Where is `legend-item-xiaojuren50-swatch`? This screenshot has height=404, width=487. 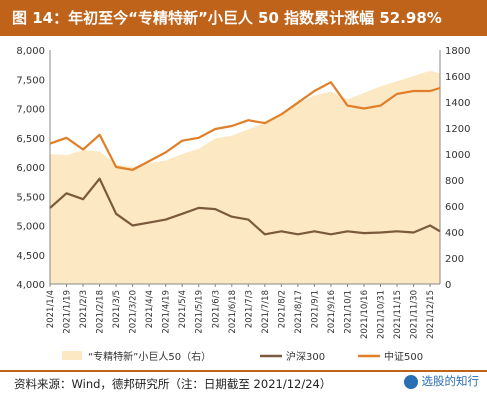 legend-item-xiaojuren50-swatch is located at coordinates (72, 355).